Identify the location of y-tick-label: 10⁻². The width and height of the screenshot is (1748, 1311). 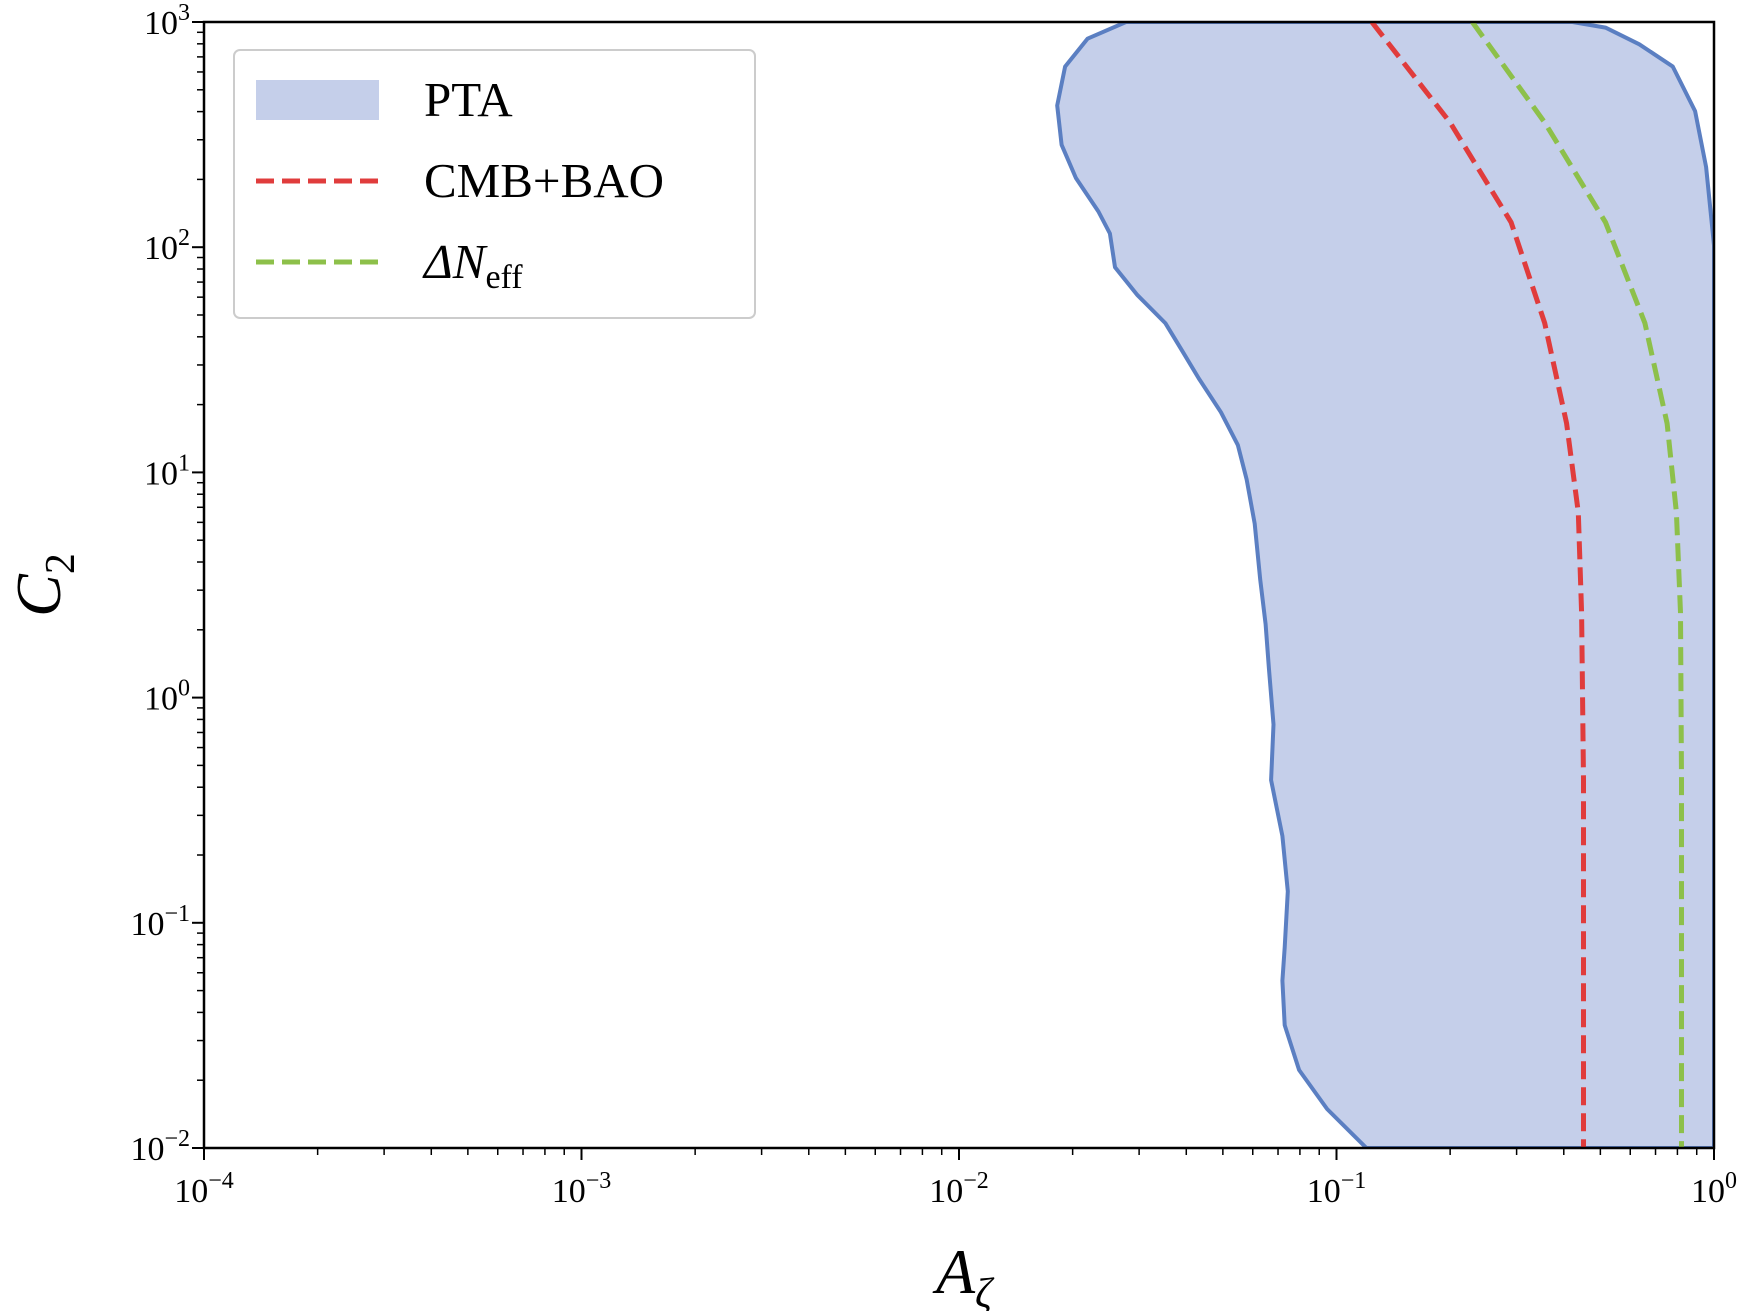
(160, 1147).